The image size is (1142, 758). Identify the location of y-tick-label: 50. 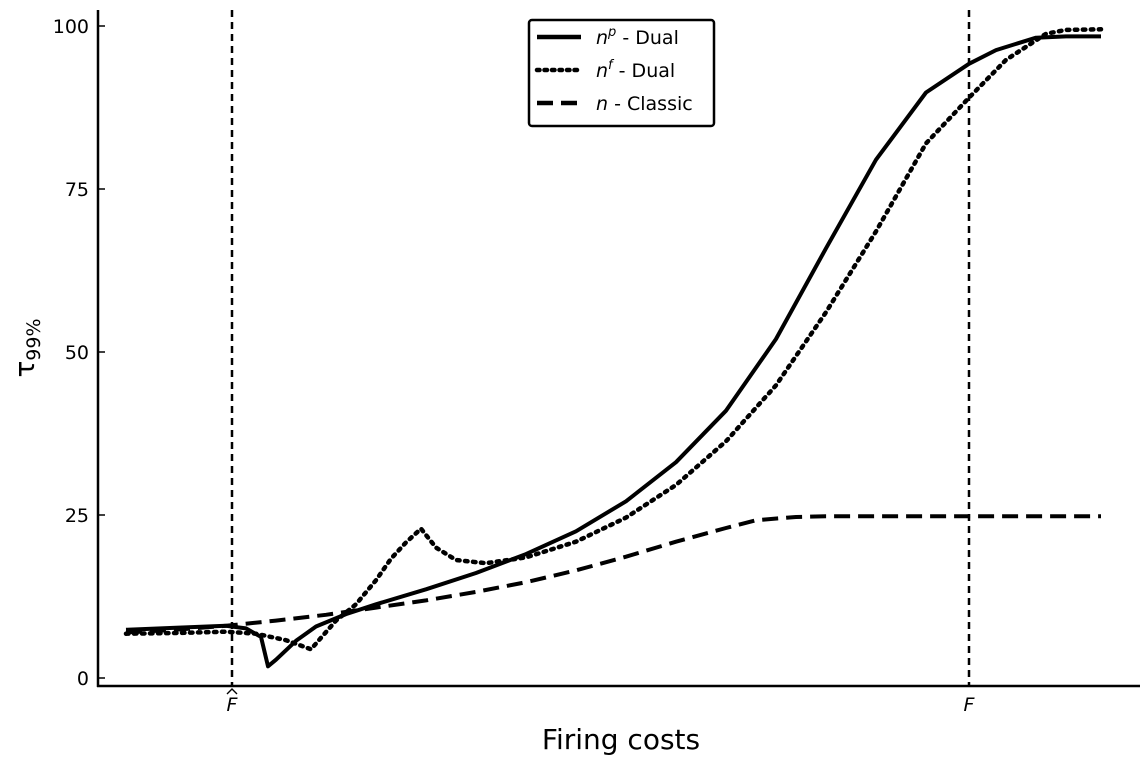
(77, 353).